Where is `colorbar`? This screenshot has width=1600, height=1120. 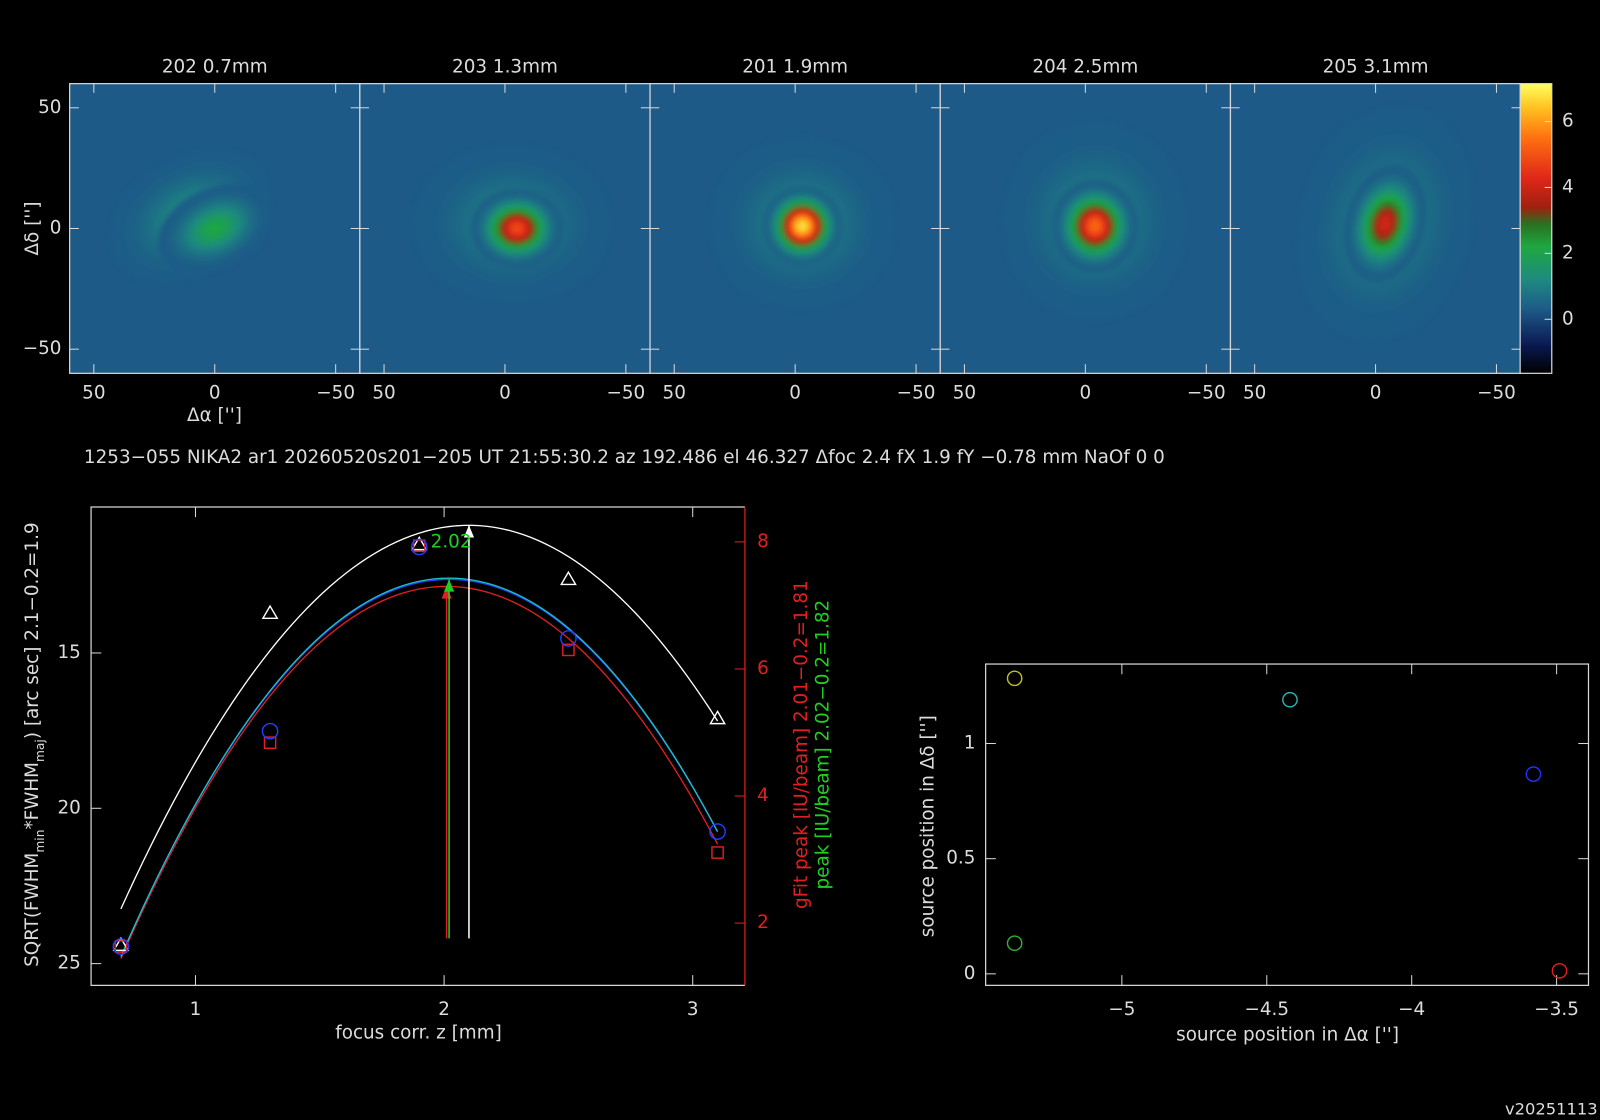 colorbar is located at coordinates (1536, 228).